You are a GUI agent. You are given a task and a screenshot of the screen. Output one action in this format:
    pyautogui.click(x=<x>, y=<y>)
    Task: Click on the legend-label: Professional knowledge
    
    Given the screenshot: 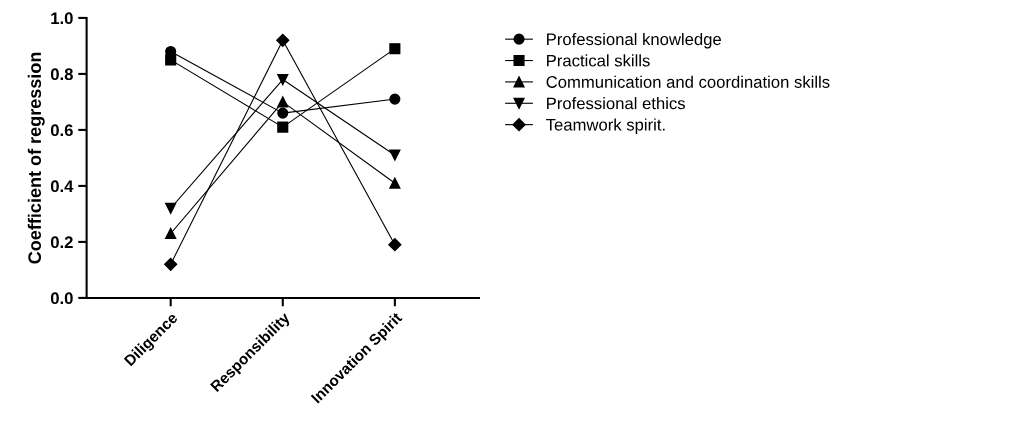 What is the action you would take?
    pyautogui.click(x=634, y=40)
    